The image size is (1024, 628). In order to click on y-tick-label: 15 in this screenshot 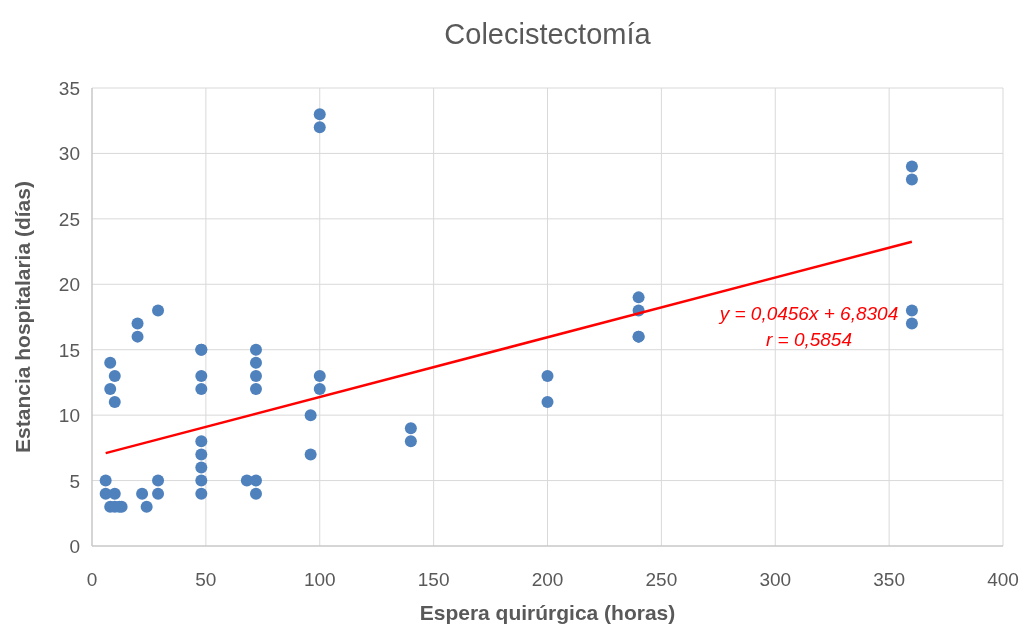, I will do `click(69, 350)`.